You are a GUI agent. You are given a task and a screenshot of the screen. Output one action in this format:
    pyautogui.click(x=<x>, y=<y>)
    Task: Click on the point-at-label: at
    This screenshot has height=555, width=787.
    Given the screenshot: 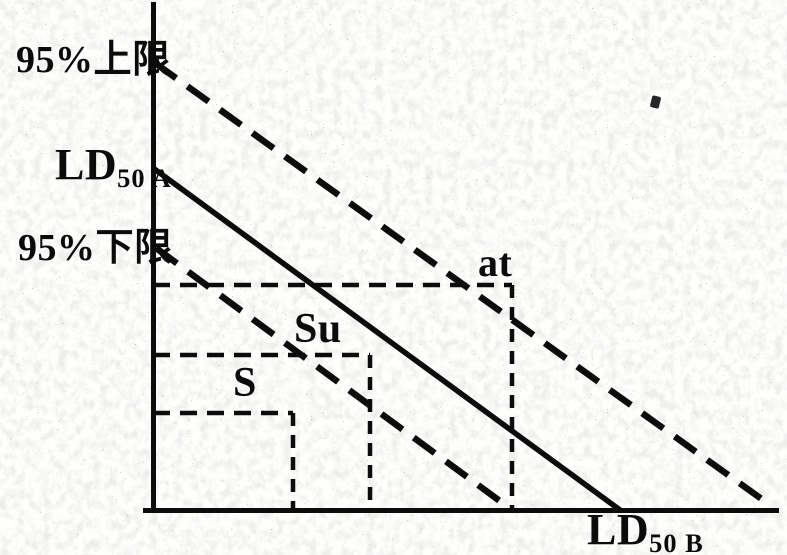 What is the action you would take?
    pyautogui.click(x=495, y=262)
    